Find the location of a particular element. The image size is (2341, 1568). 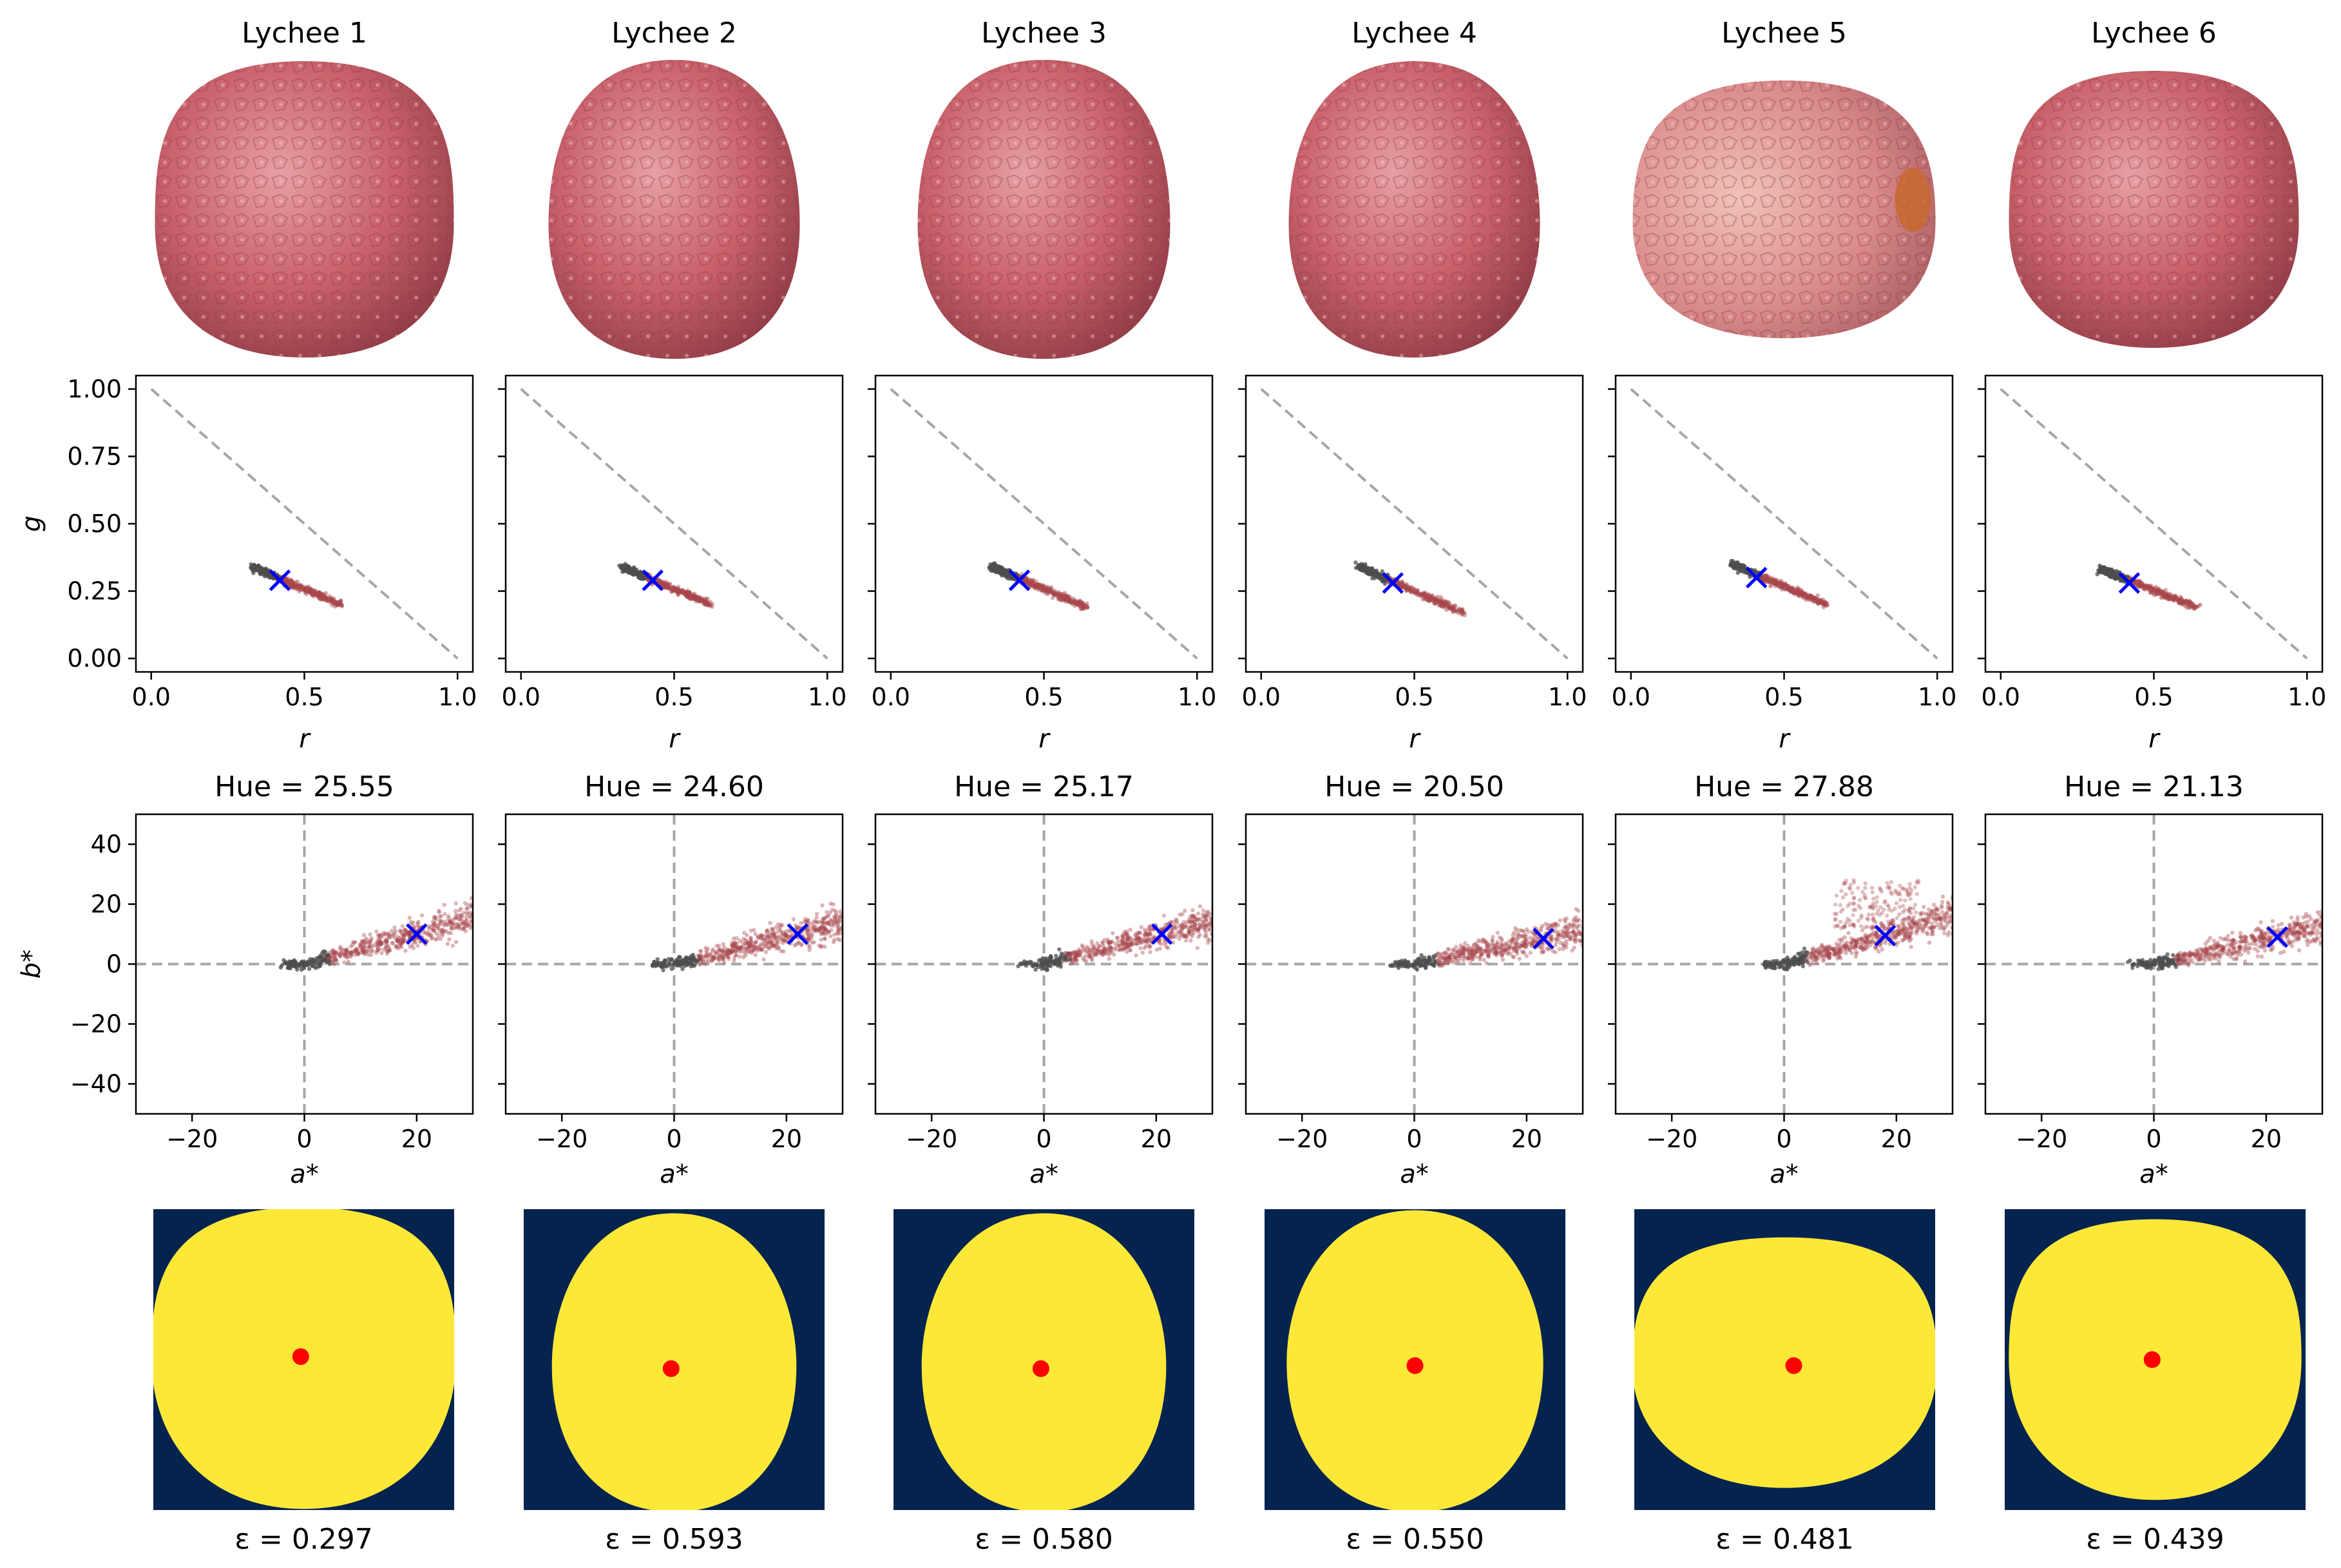

x-tick-label: 0.0 is located at coordinates (521, 697).